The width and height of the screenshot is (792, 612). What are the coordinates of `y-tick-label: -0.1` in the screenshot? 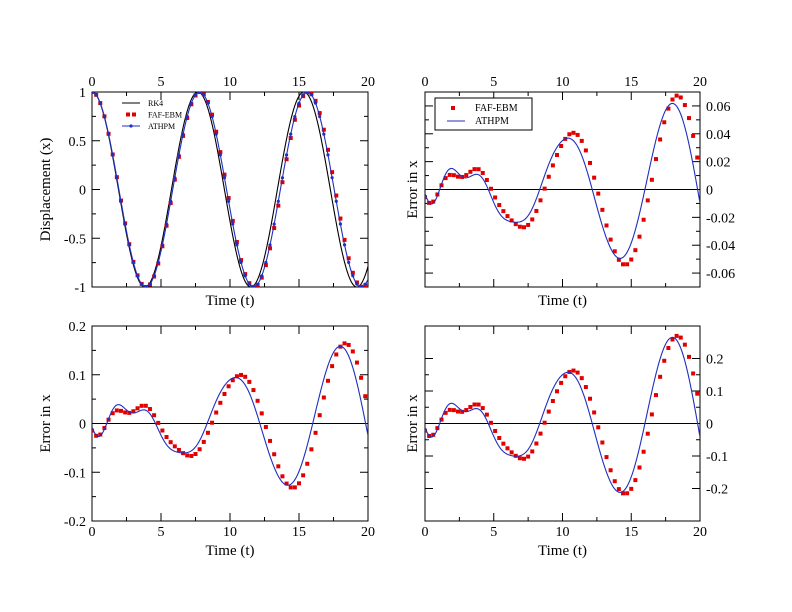 It's located at (75, 473).